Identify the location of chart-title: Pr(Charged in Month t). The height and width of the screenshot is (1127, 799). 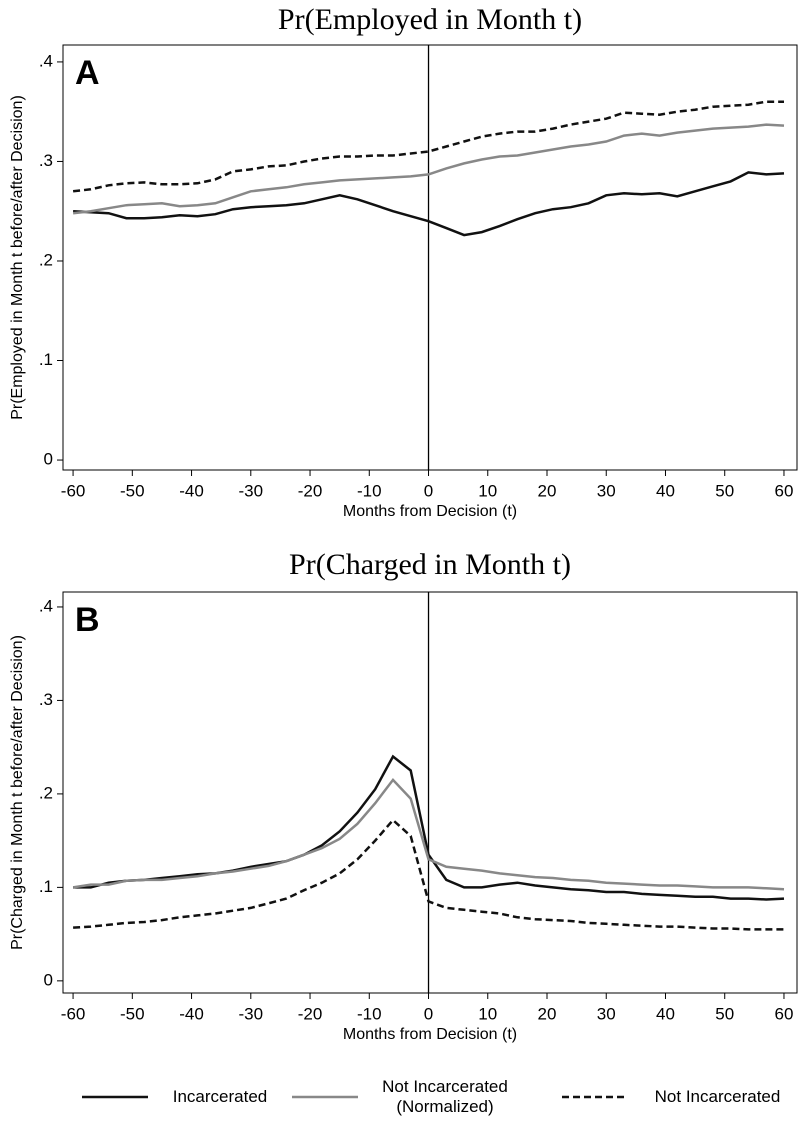
(430, 564).